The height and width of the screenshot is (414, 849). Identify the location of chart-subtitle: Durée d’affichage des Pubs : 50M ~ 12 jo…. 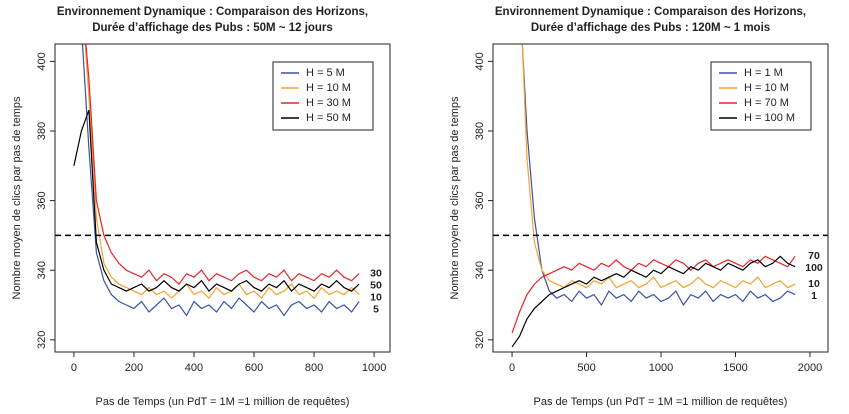
(212, 28).